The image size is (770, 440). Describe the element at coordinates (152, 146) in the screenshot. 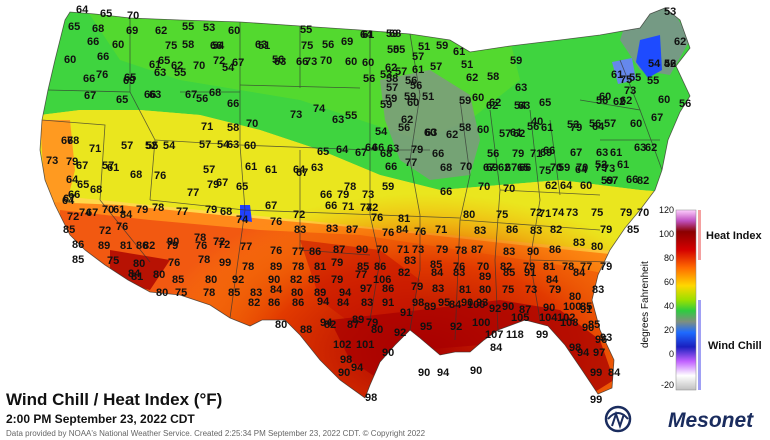

I see `station-reading: 55` at that location.